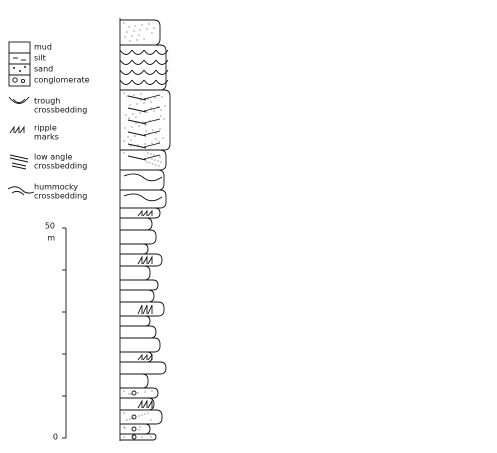  I want to click on legend-label: mud, so click(43, 47).